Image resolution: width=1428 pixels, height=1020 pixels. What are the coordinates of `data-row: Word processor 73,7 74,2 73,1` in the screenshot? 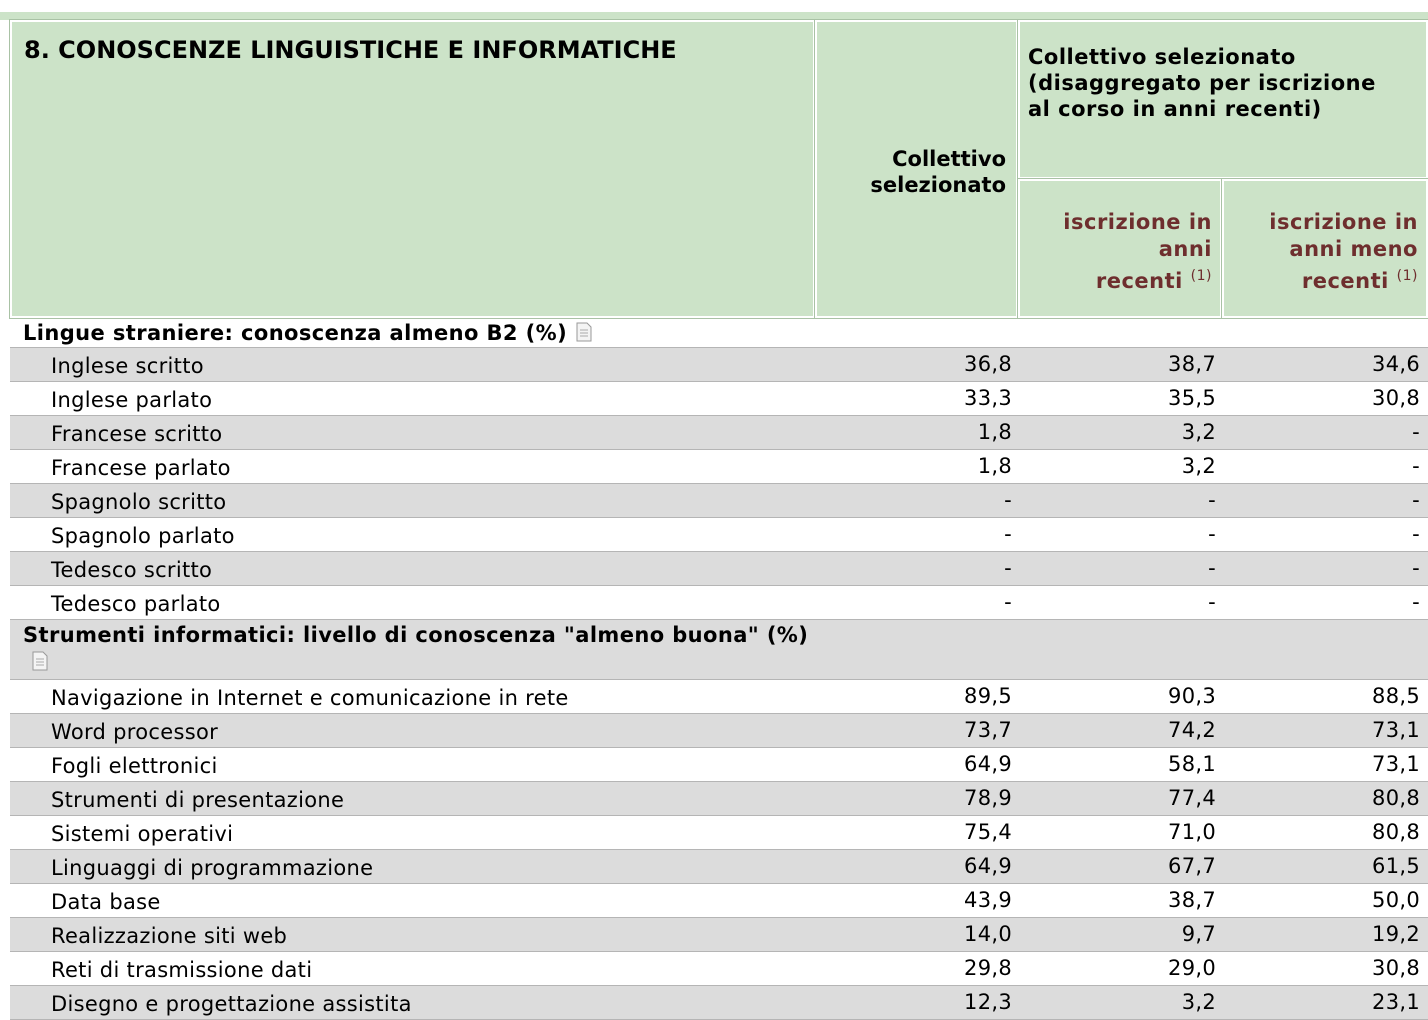 It's located at (719, 731).